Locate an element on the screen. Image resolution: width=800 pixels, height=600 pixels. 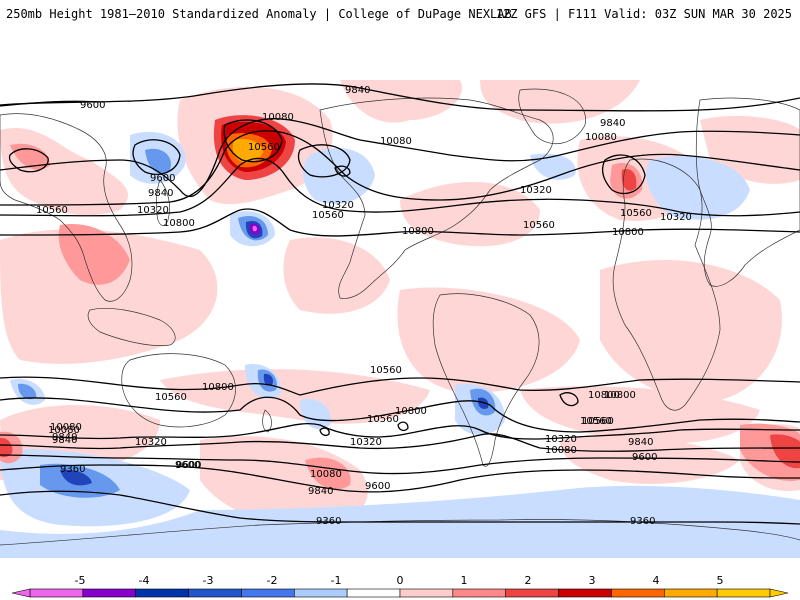
contour-9840-north is located at coordinates (400, 97).